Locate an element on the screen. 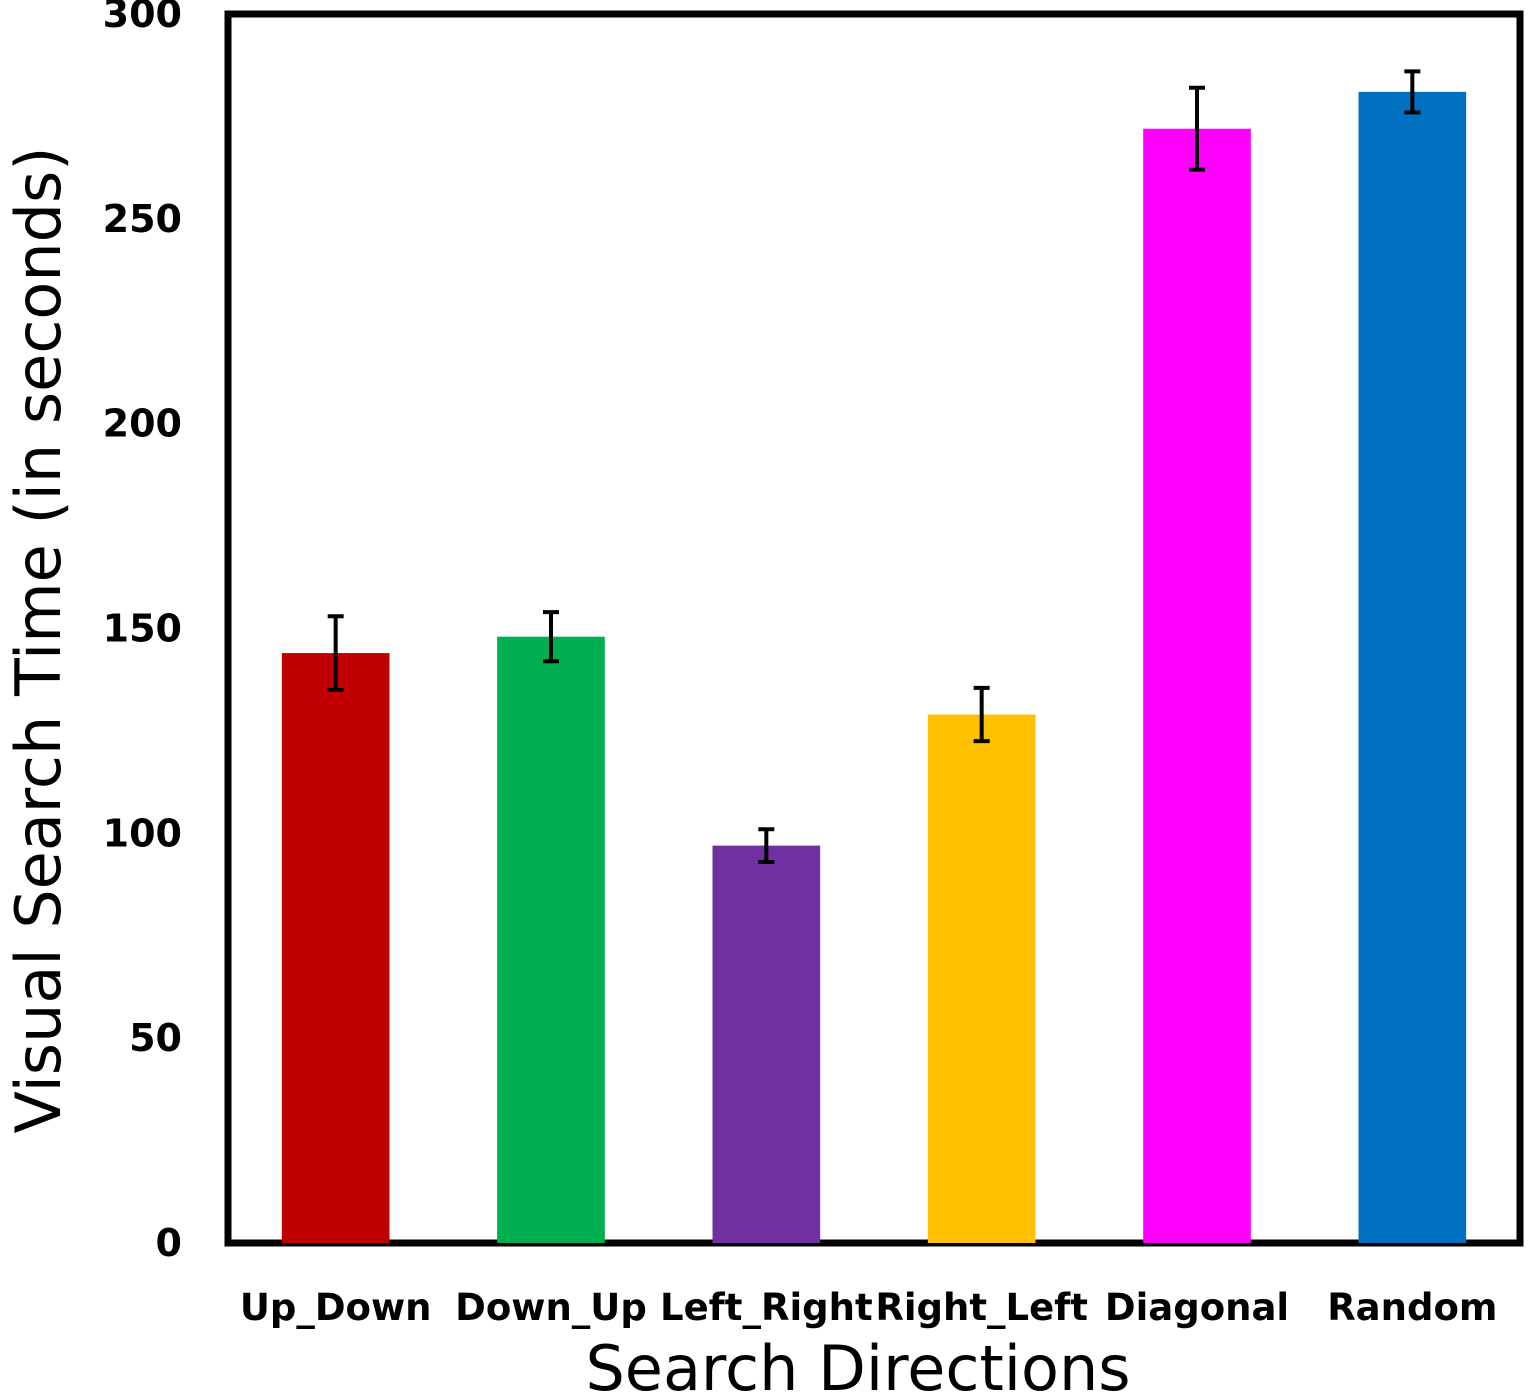 This screenshot has height=1399, width=1529. error-bar-up-down is located at coordinates (335, 653).